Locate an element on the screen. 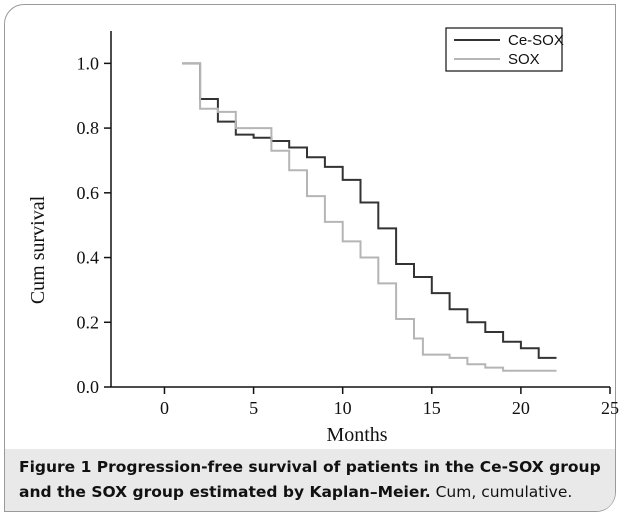 The width and height of the screenshot is (622, 517). y-axis-label: Cum survival is located at coordinates (38, 249).